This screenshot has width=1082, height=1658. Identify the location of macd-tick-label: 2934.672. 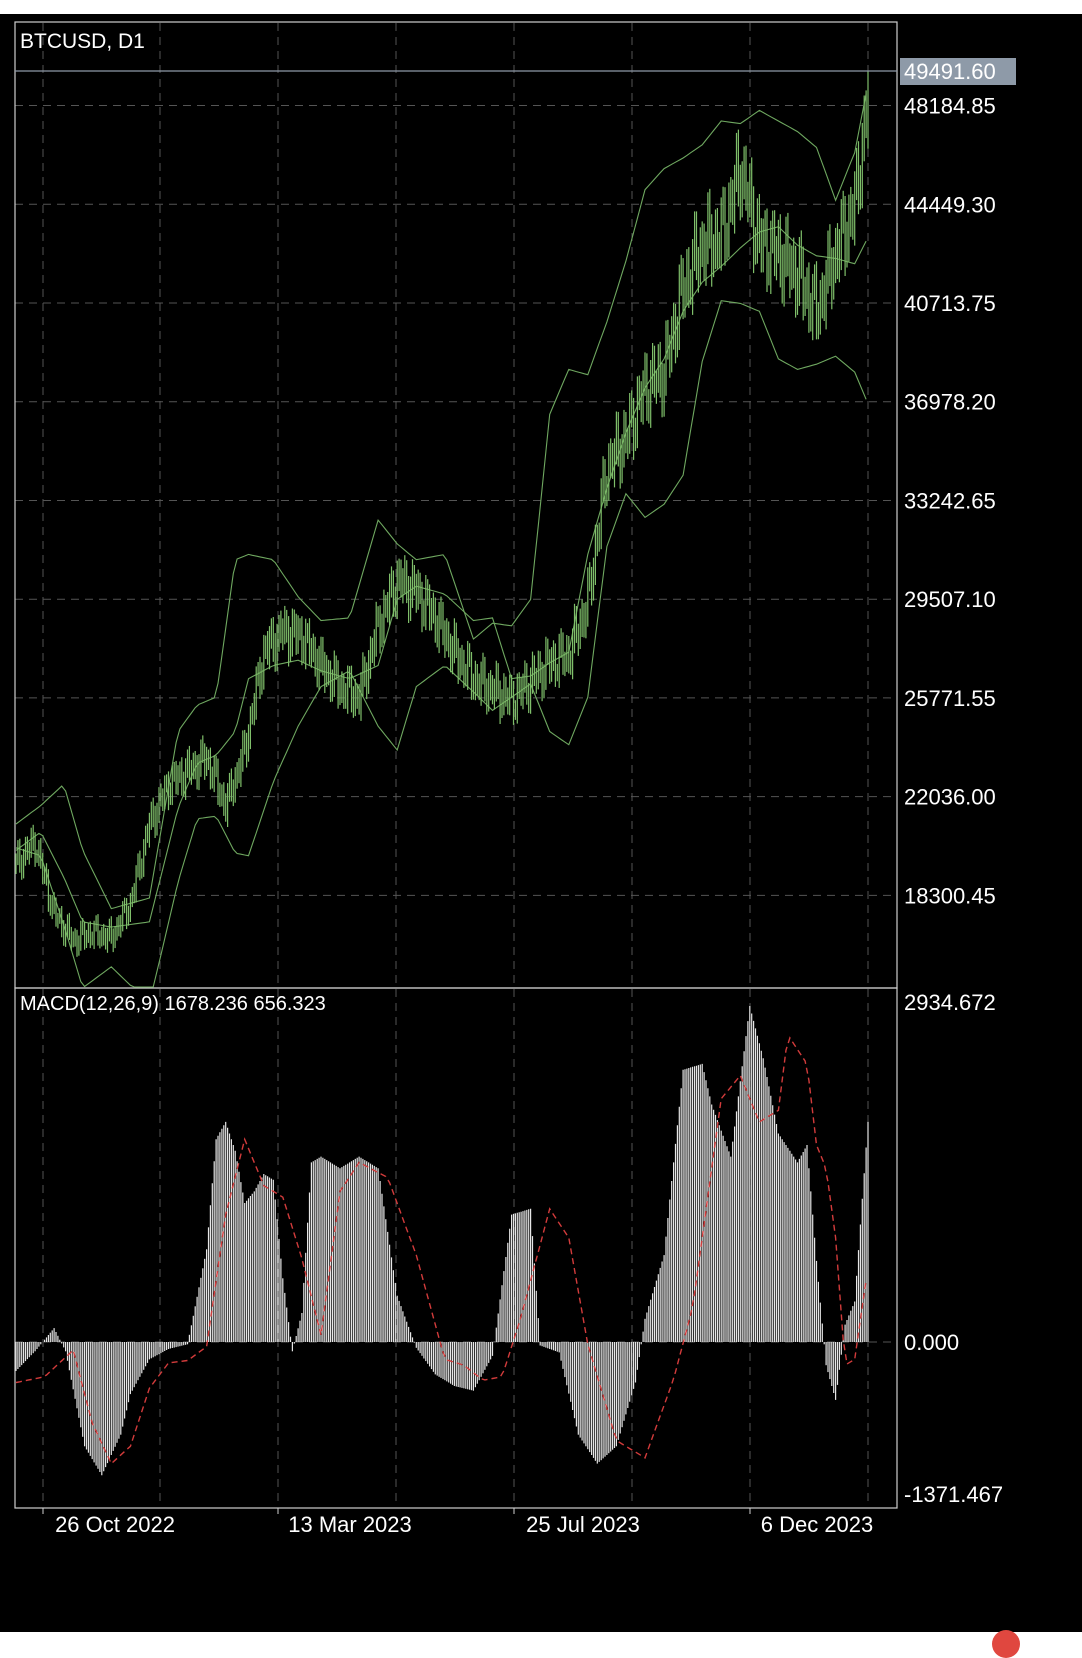
(950, 1002).